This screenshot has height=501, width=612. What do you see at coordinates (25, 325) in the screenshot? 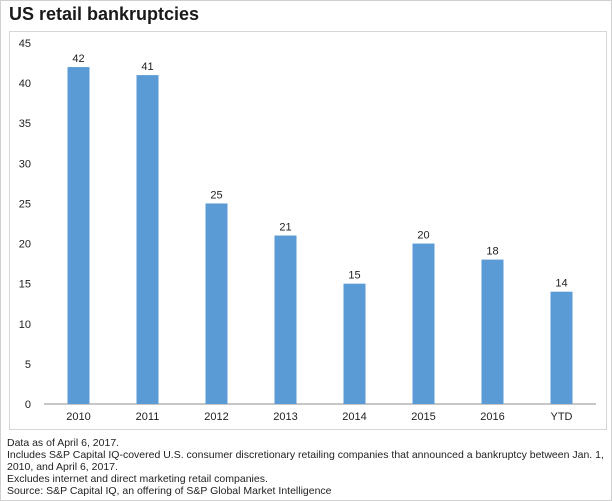
I see `y-tick-label: 10` at bounding box center [25, 325].